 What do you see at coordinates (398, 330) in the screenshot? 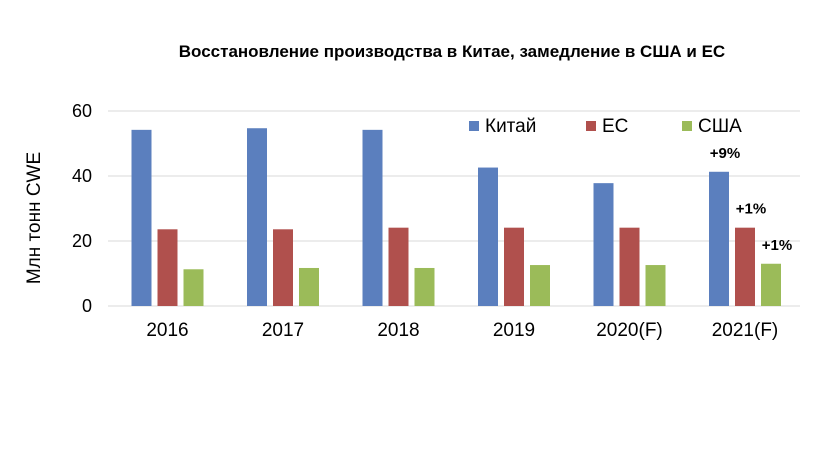
I see `x-tick-label: 2018` at bounding box center [398, 330].